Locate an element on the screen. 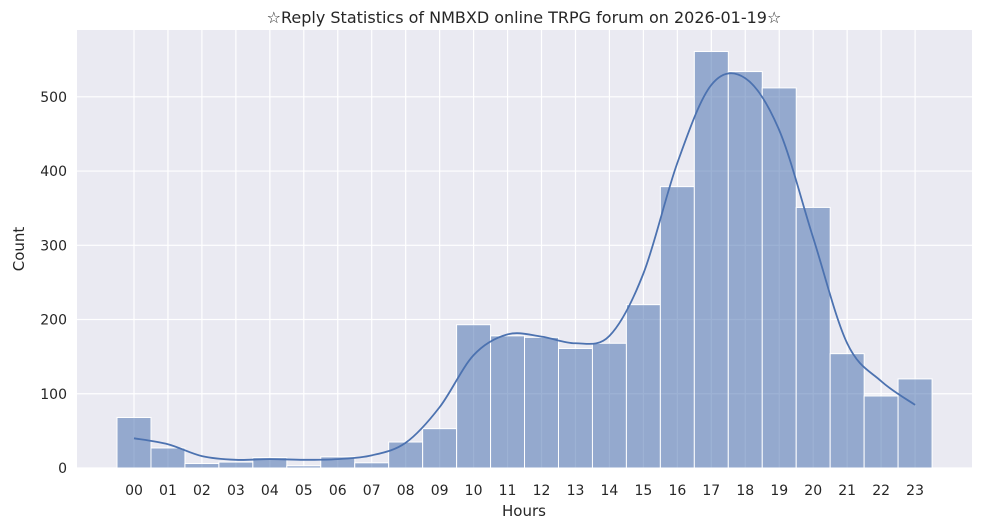  y-tick-label: 300 is located at coordinates (53, 246).